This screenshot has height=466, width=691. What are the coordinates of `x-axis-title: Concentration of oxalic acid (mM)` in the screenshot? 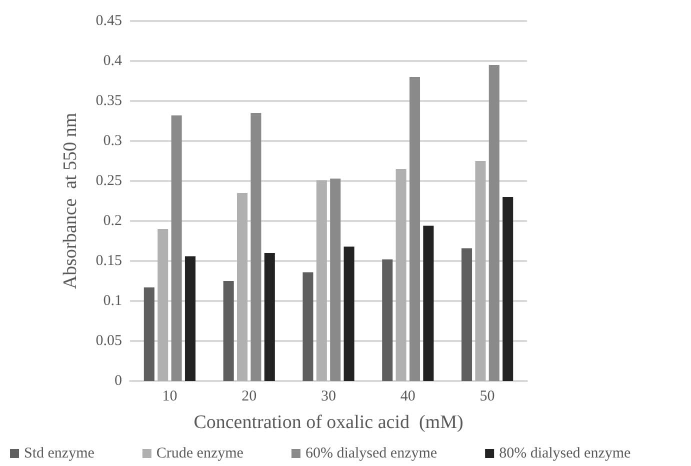 It's located at (329, 422).